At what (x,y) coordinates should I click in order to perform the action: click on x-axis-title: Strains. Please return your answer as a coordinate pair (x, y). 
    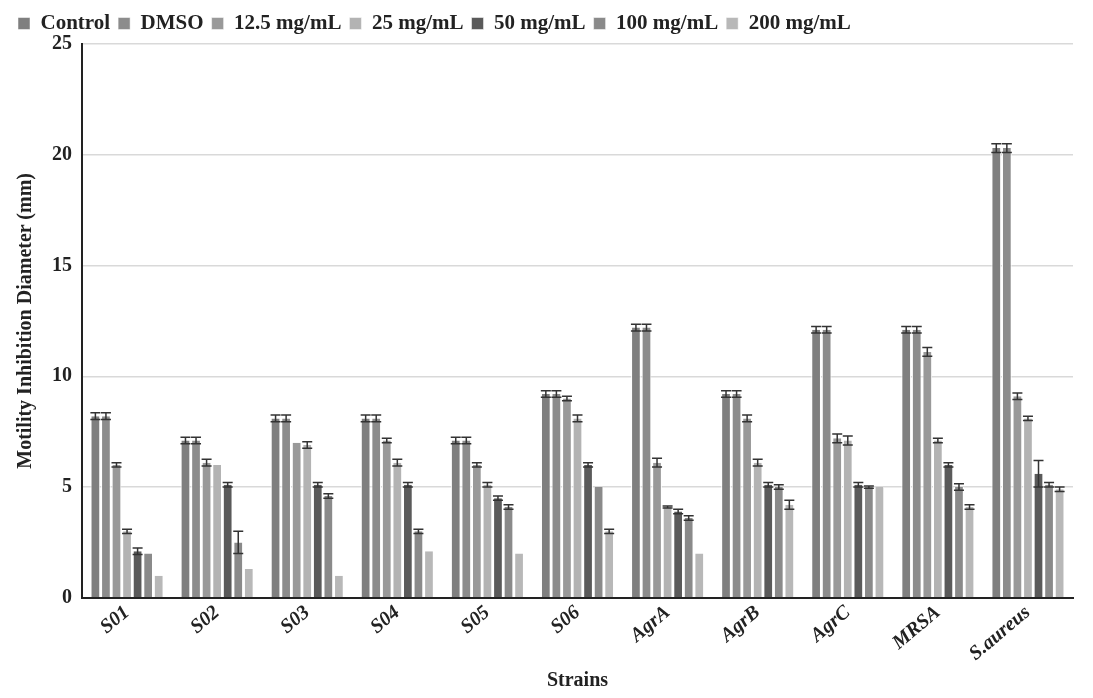
    Looking at the image, I should click on (577, 679).